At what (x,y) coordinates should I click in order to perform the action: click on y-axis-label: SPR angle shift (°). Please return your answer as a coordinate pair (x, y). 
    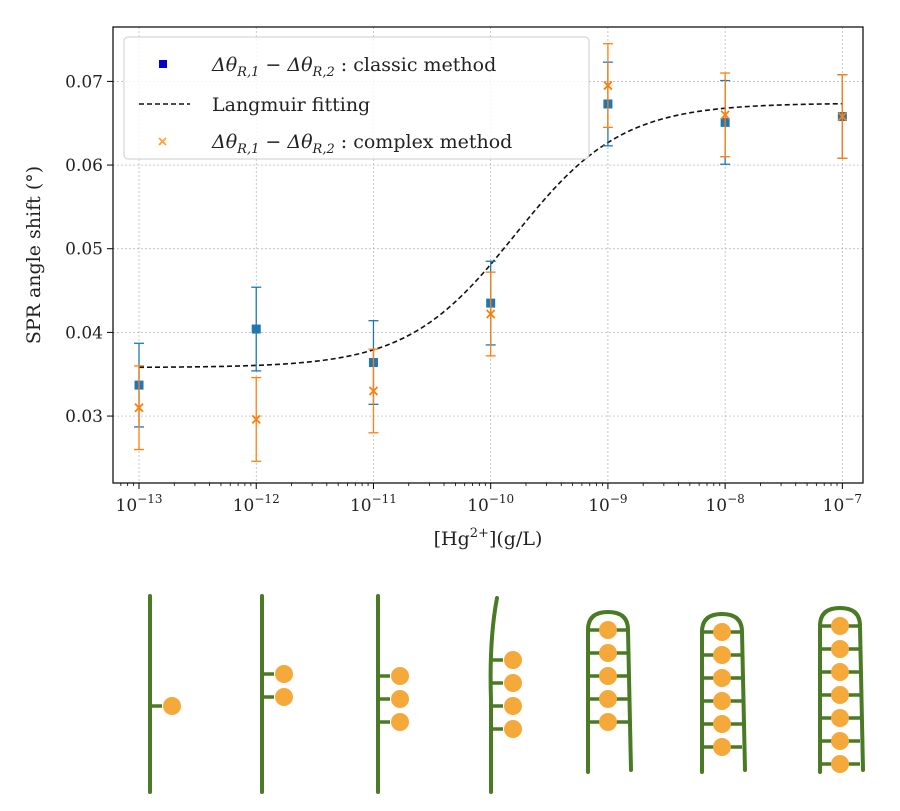
    Looking at the image, I should click on (34, 255).